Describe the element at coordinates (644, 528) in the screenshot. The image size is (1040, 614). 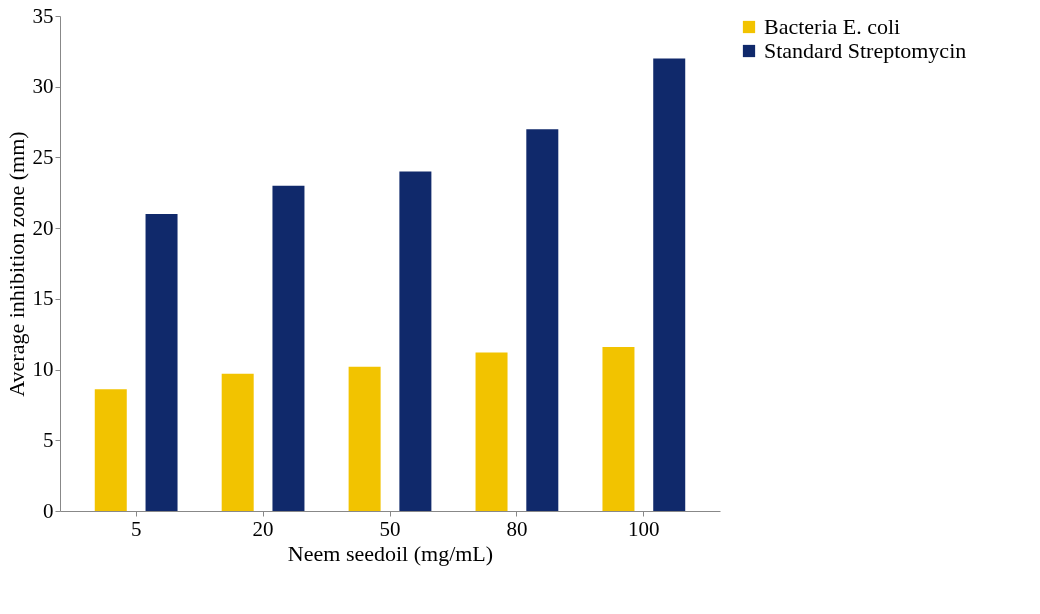
I see `x-tick-label: 100` at that location.